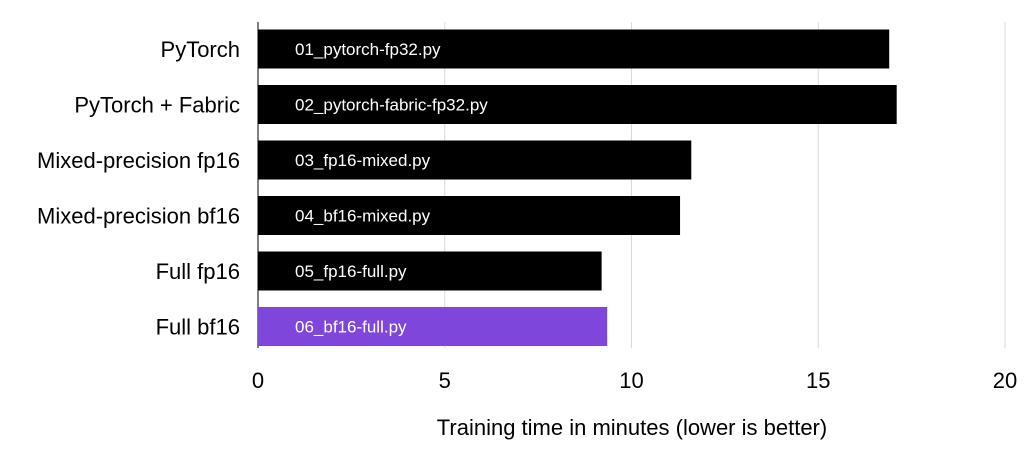 The height and width of the screenshot is (451, 1024). I want to click on bar-label: 04_bf16-mixed.py, so click(363, 216).